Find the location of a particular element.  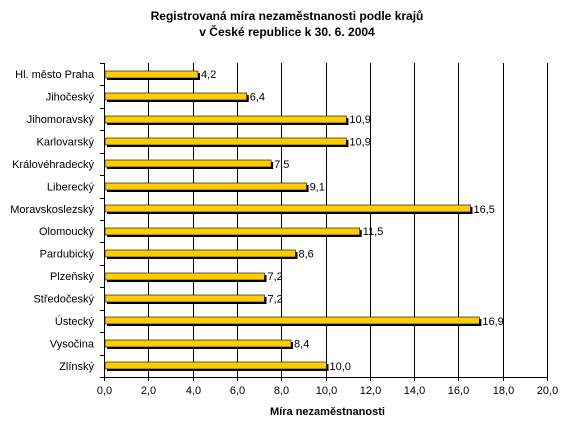

category-label: Plzeňský is located at coordinates (72, 277).